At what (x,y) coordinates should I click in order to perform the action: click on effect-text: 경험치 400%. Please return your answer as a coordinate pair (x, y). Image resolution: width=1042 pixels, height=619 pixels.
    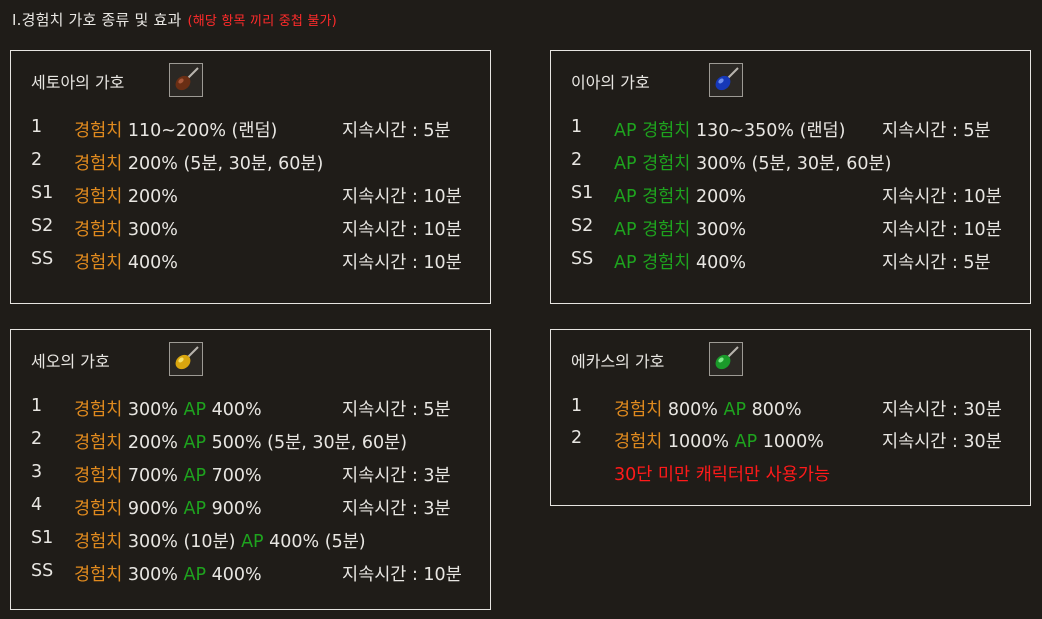
    Looking at the image, I should click on (126, 261).